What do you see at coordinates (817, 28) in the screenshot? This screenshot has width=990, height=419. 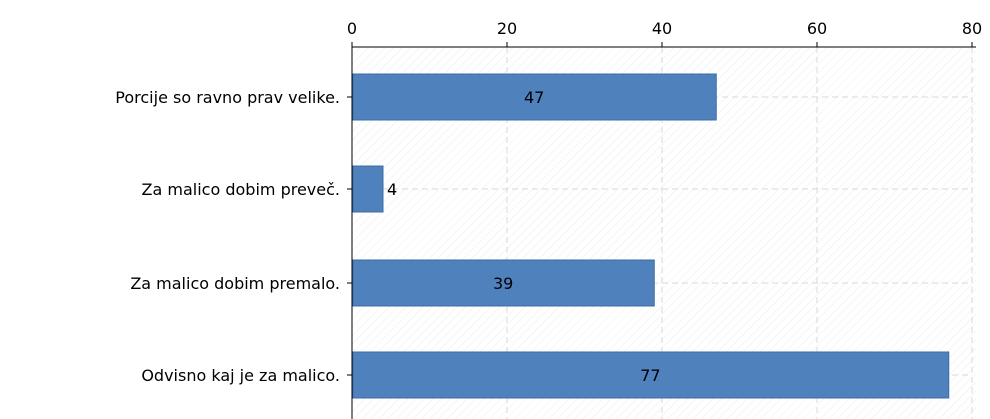 I see `x-tick-label: 60` at bounding box center [817, 28].